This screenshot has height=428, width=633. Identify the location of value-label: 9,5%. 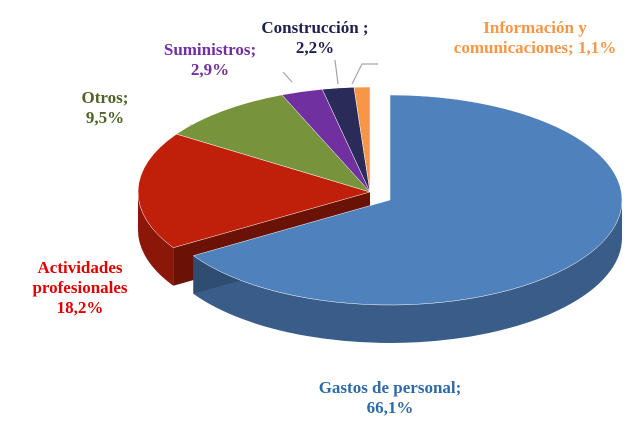
(105, 117).